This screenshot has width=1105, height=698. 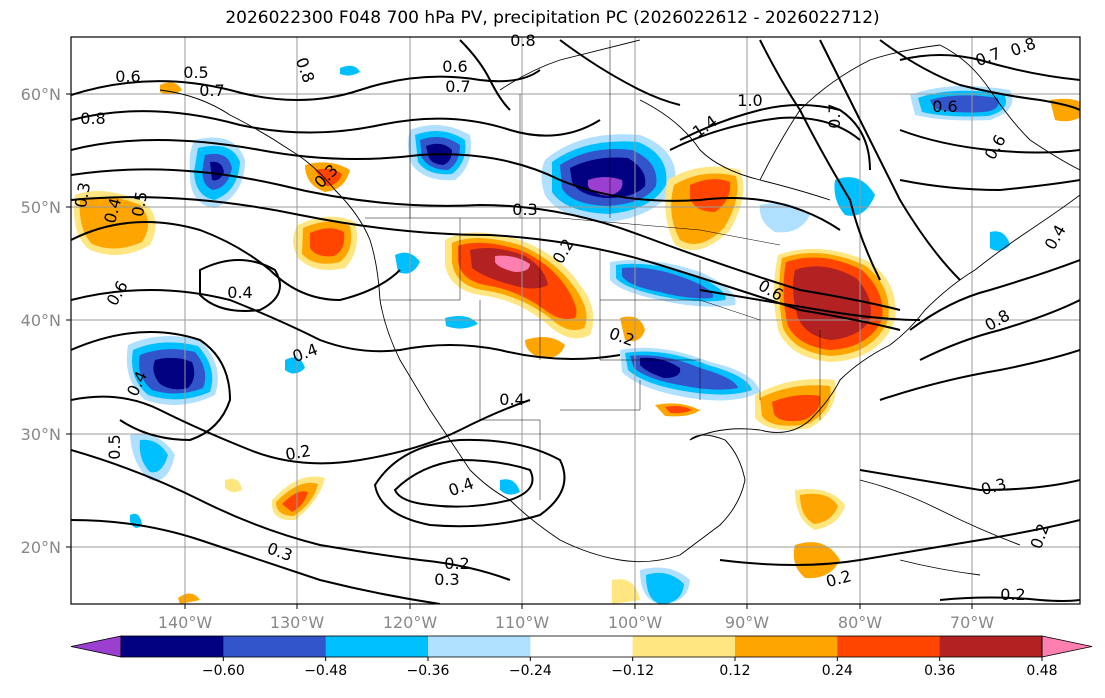 I want to click on colorbar-tick-label: −0.24, so click(x=530, y=671).